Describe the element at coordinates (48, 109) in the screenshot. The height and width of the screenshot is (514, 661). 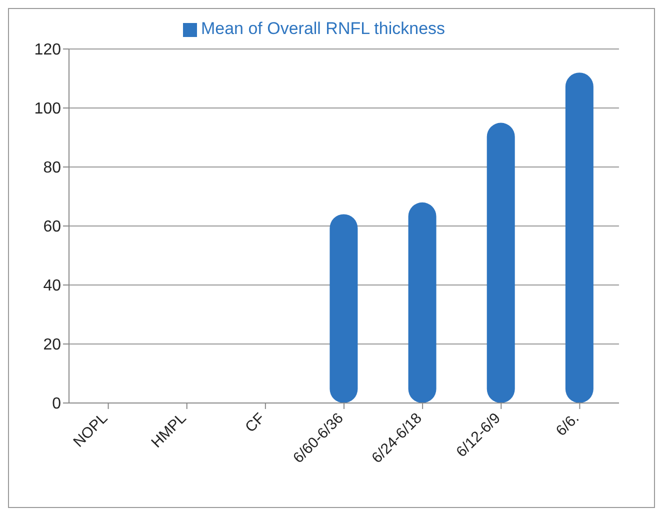
I see `y-tick-label: 100` at that location.